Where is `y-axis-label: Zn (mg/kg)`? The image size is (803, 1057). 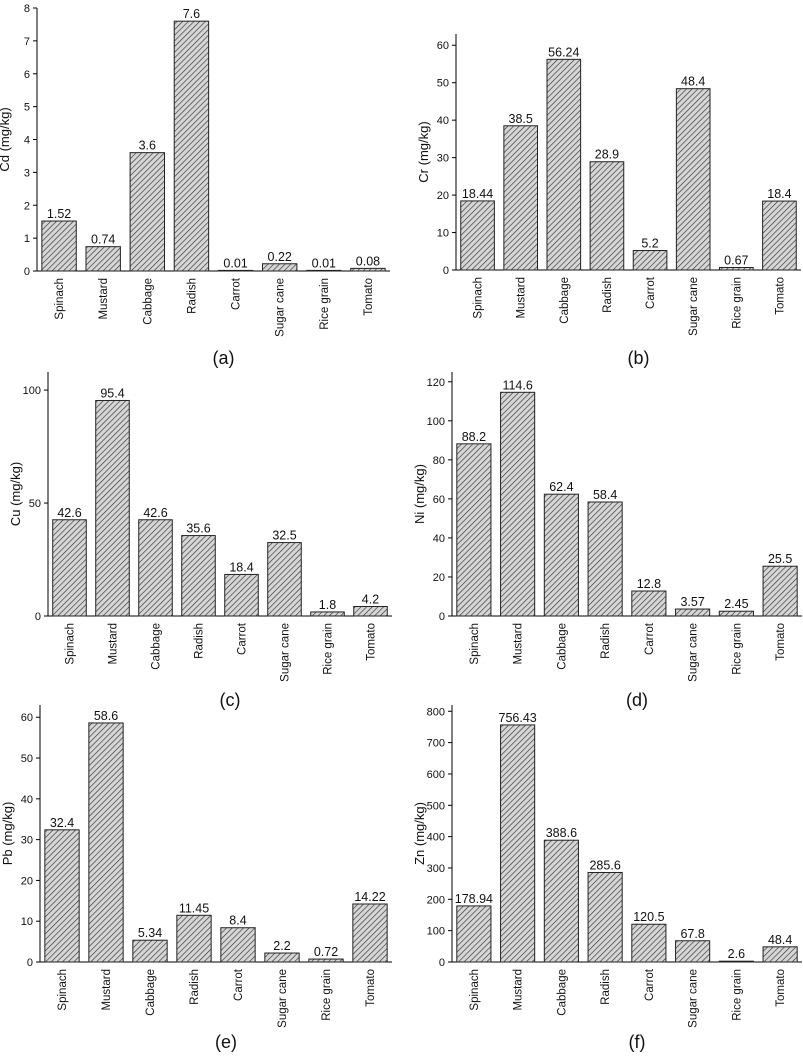
y-axis-label: Zn (mg/kg) is located at coordinates (419, 833).